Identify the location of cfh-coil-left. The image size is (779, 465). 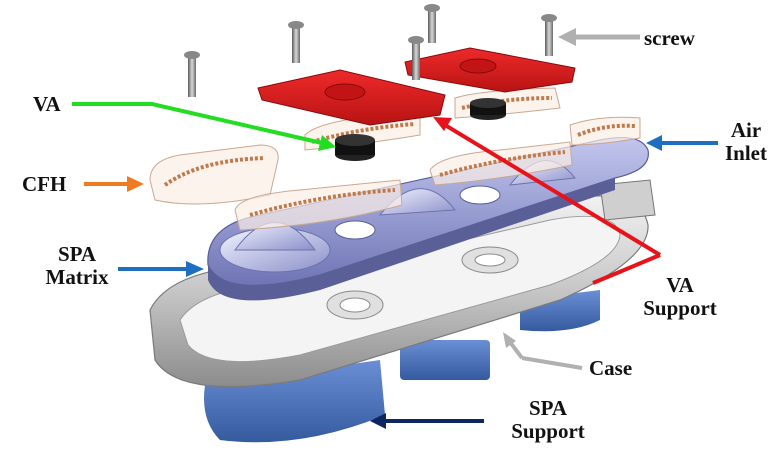
(214, 174).